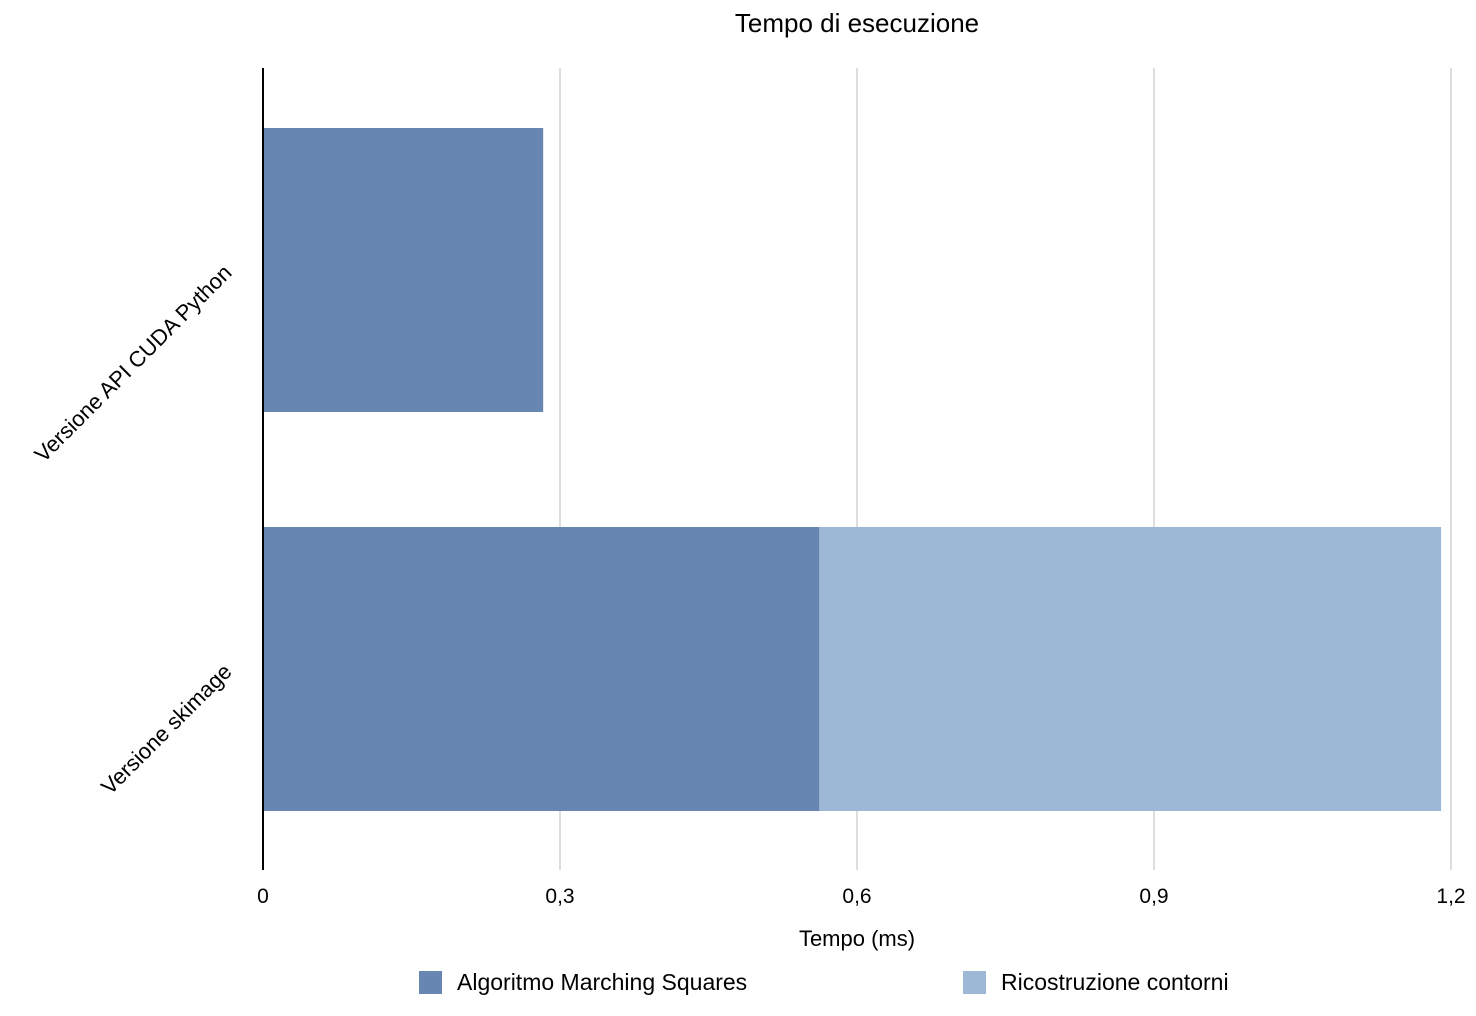 The image size is (1476, 1016). What do you see at coordinates (263, 896) in the screenshot?
I see `x-tick-label-0: 0` at bounding box center [263, 896].